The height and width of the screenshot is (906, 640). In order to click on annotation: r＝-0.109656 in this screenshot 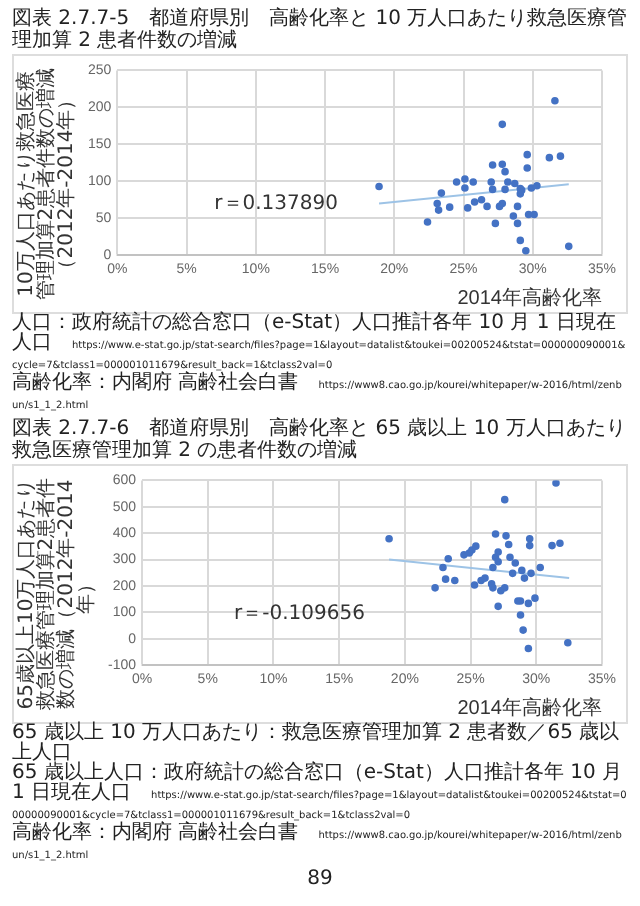, I will do `click(299, 613)`.